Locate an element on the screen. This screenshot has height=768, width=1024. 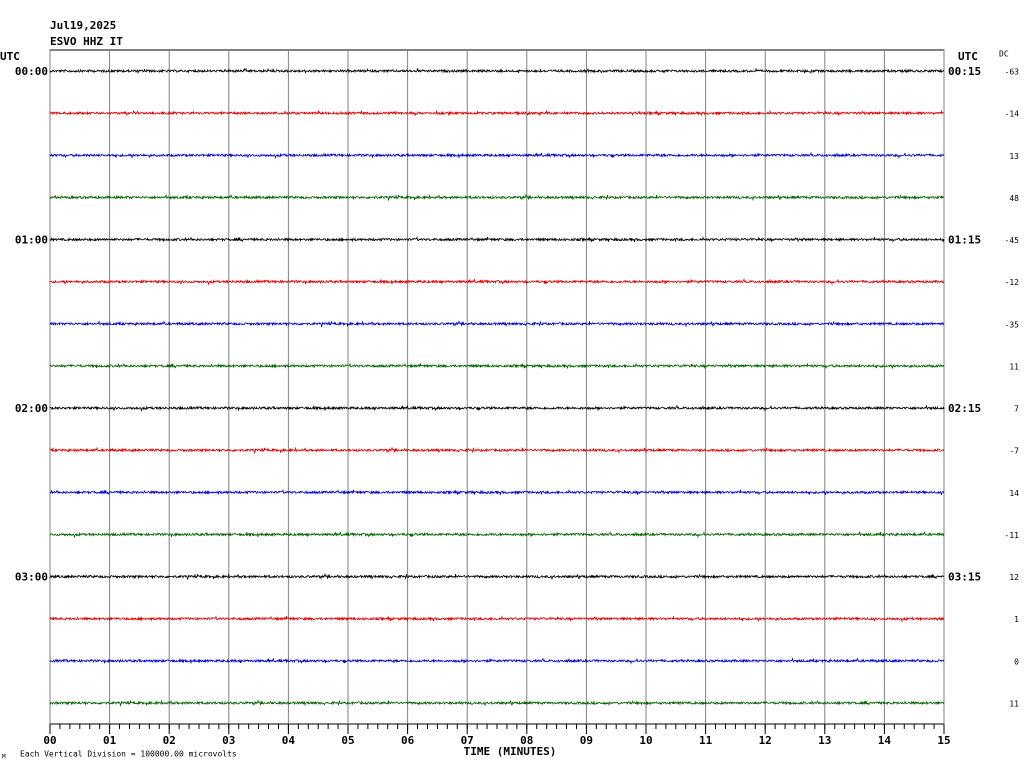
row-time-left: 00:00 is located at coordinates (31, 71).